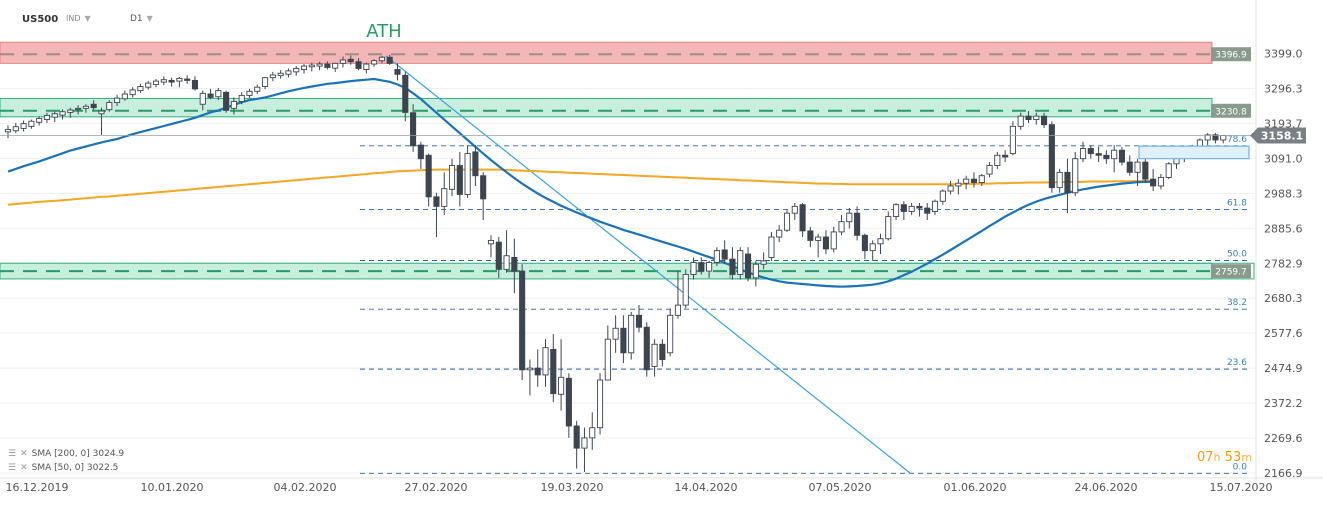  Describe the element at coordinates (141, 19) in the screenshot. I see `timeframe-dropdown: D1 ▼` at that location.